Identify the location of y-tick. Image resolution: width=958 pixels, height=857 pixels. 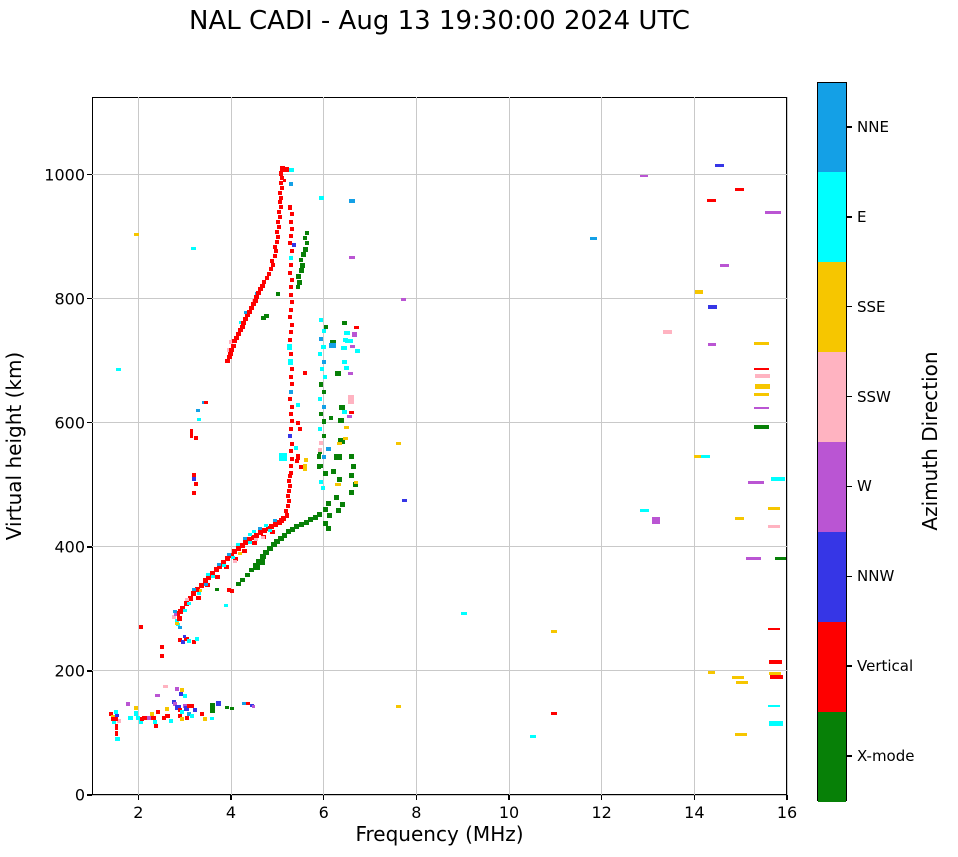
(89, 298).